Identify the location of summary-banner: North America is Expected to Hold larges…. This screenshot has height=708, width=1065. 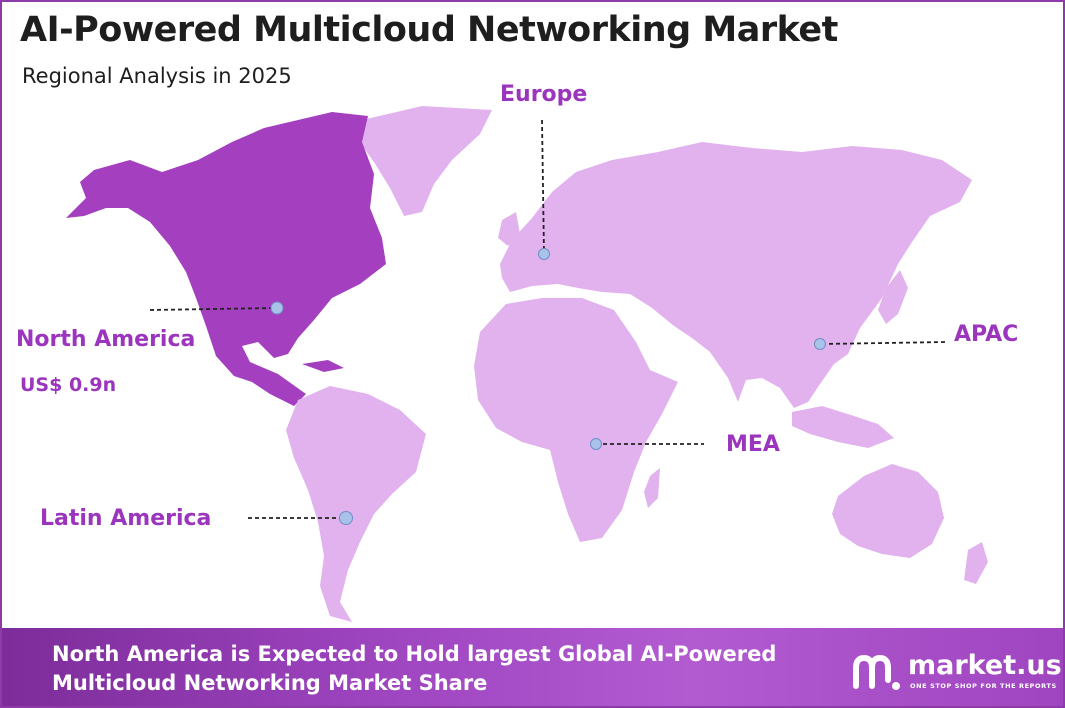
(532, 667).